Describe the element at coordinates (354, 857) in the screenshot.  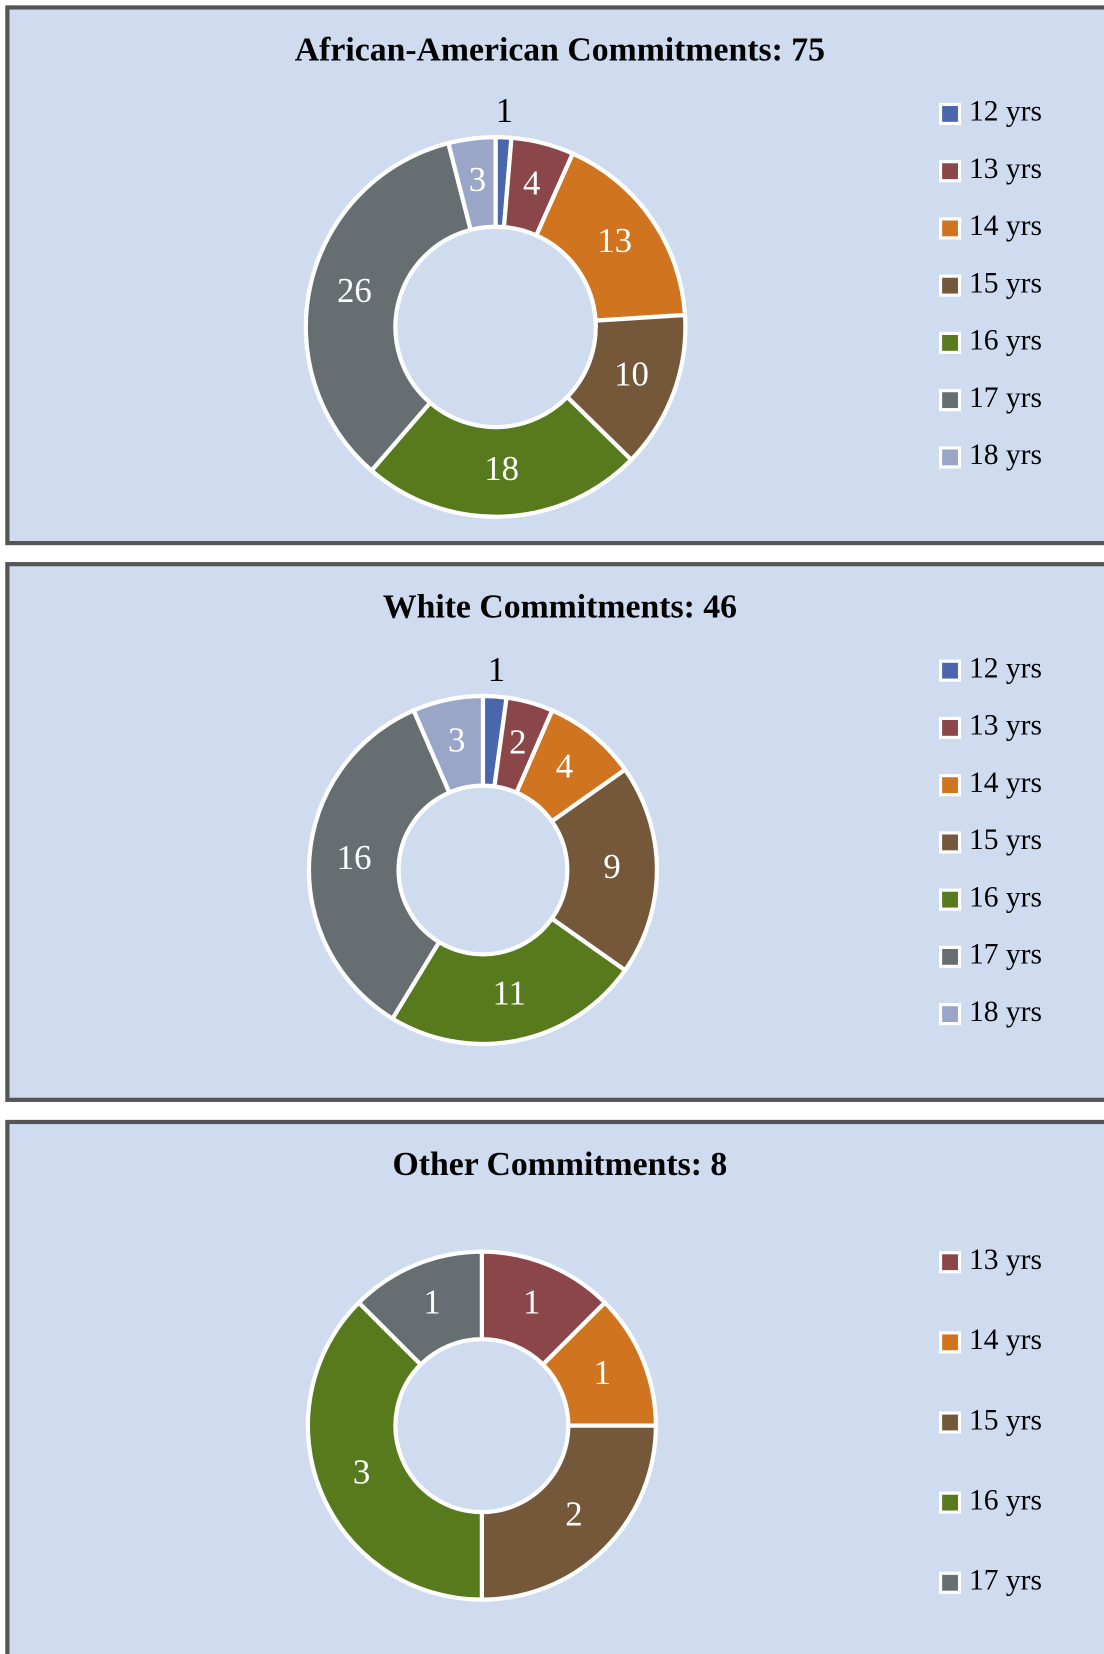
I see `data-label: 16` at that location.